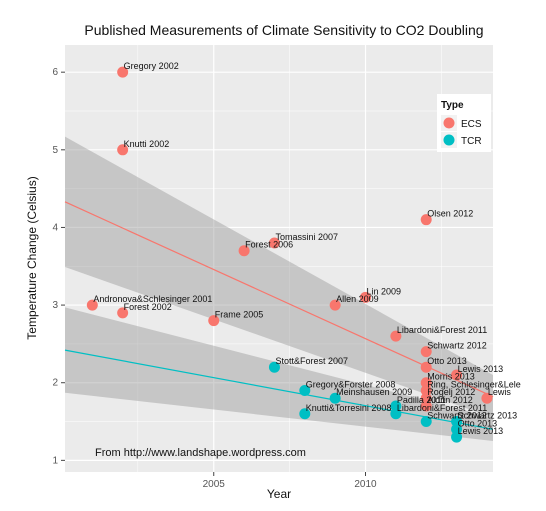 This screenshot has height=511, width=546. I want to click on legend: Type ECS TCR, so click(464, 123).